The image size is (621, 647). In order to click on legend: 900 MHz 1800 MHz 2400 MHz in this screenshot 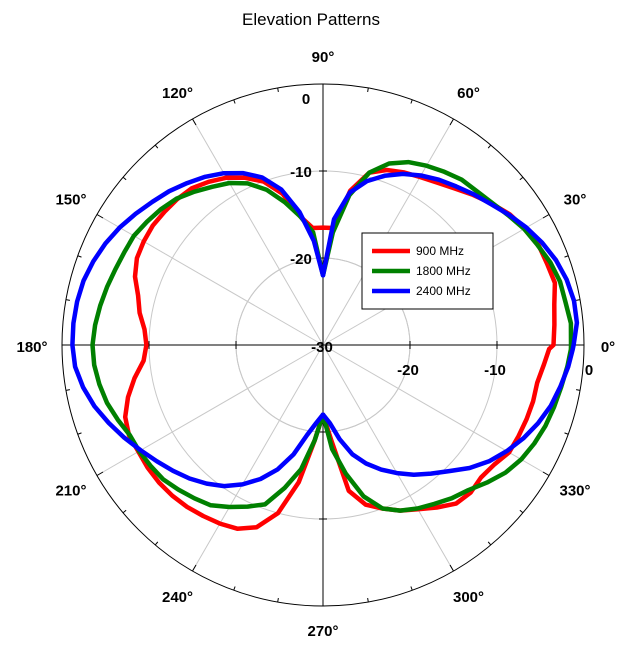, I will do `click(427, 271)`.